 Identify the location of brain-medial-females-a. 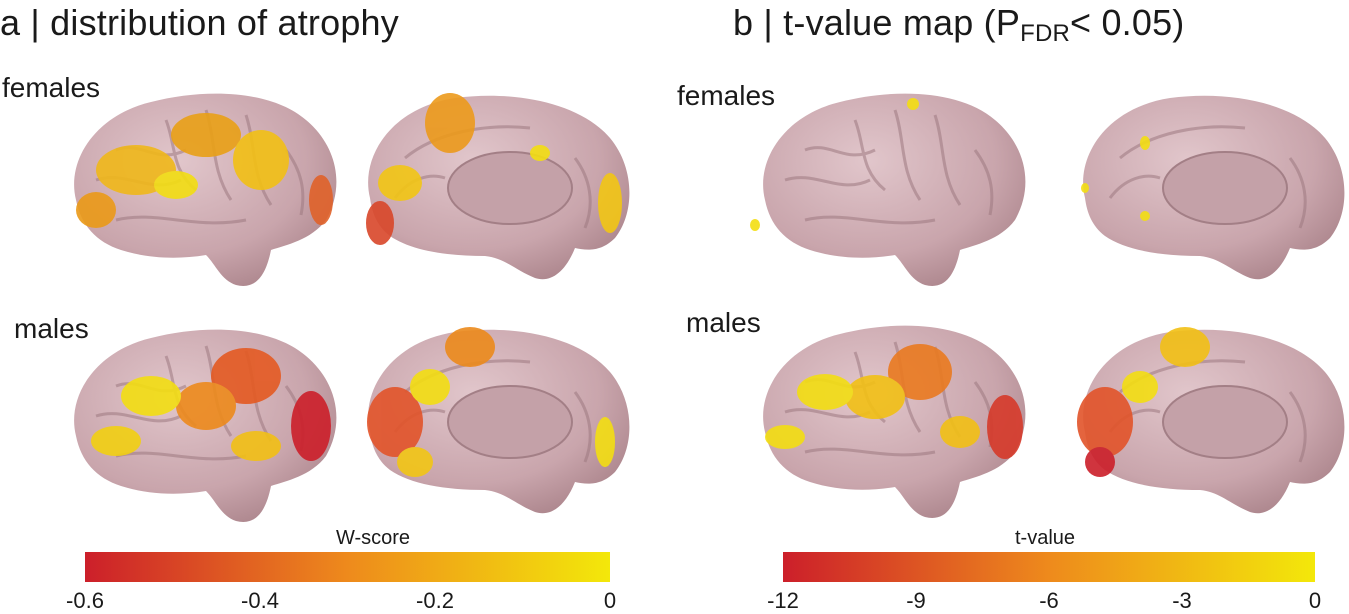
(498, 187).